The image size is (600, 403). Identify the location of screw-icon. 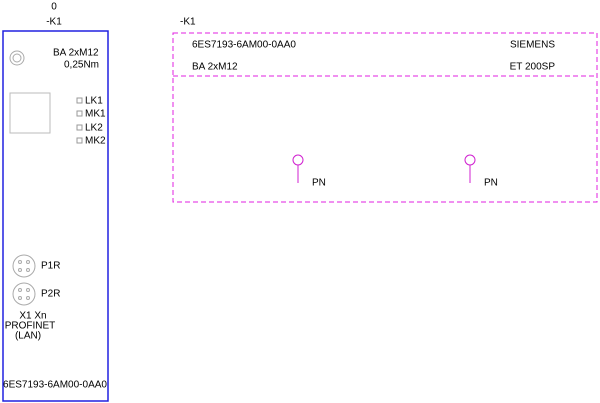
(17, 58).